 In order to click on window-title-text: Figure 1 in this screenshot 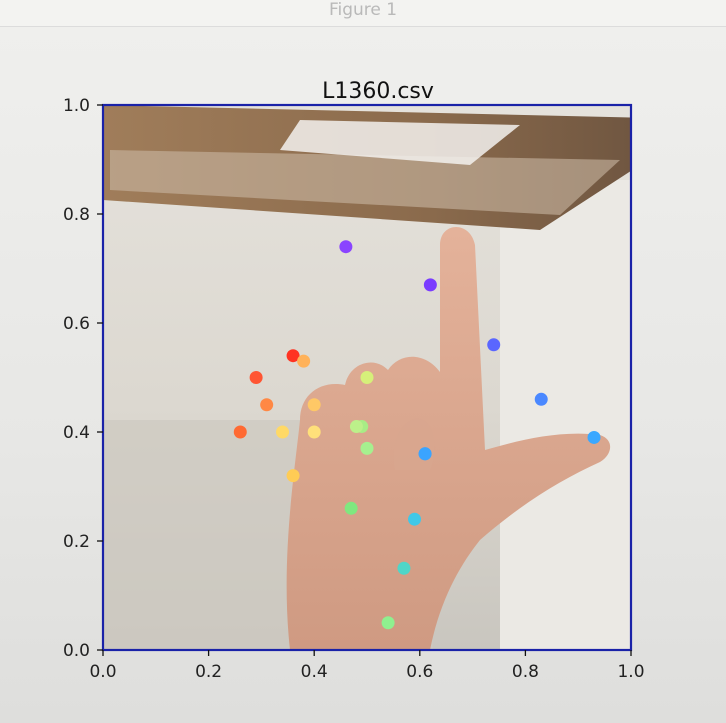, I will do `click(363, 10)`.